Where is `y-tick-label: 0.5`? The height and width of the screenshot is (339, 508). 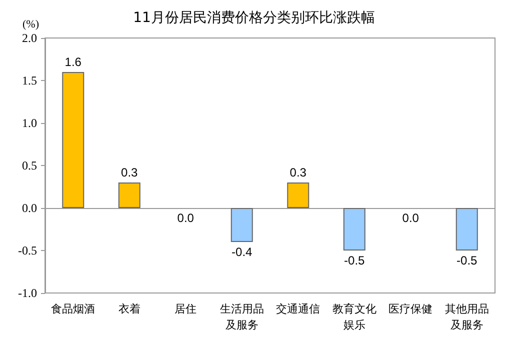 y-tick-label: 0.5 is located at coordinates (29, 165).